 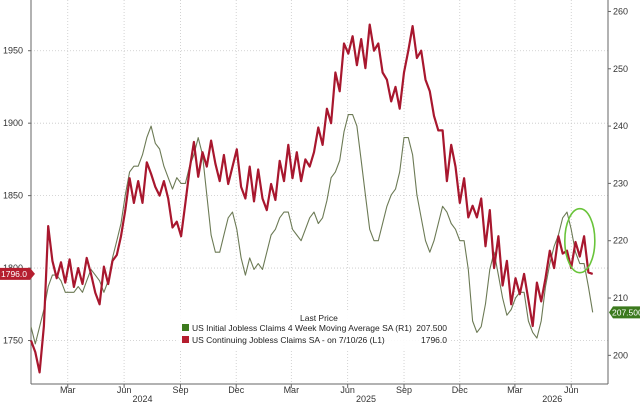 I want to click on x-tick-label-year: 2024, so click(x=142, y=398).